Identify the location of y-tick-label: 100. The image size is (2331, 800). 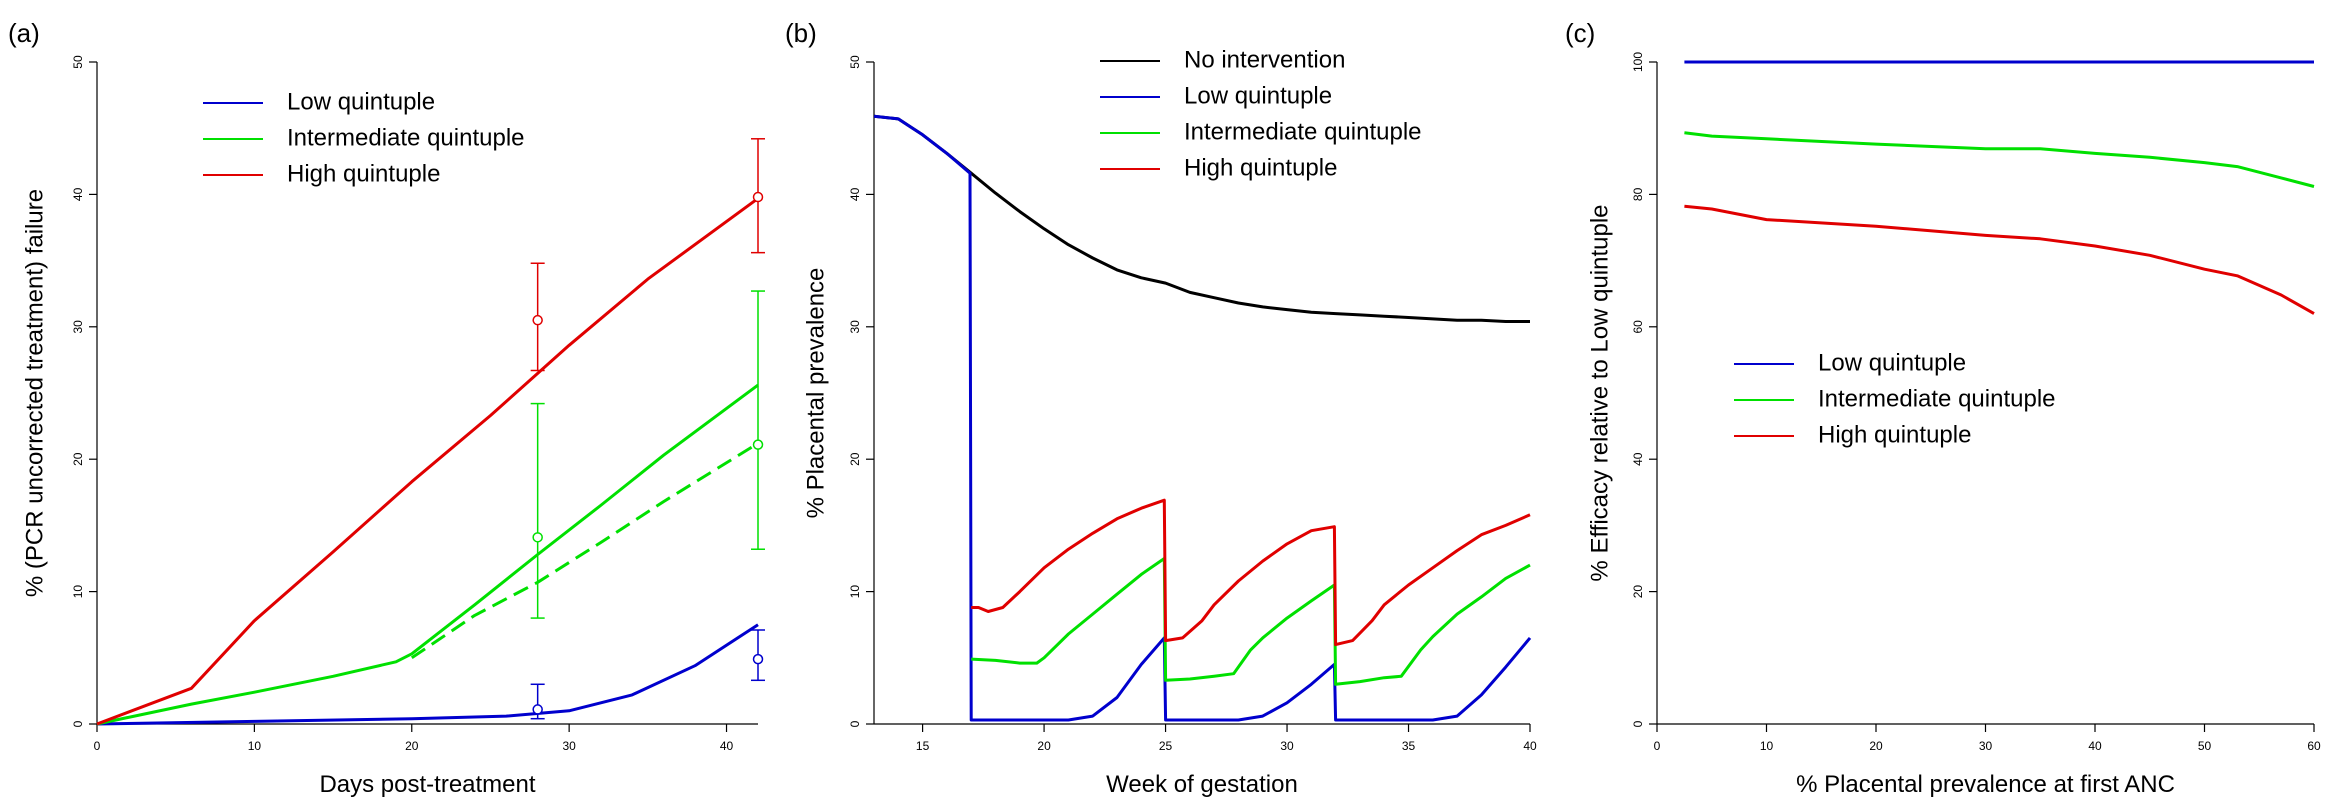
(1638, 62).